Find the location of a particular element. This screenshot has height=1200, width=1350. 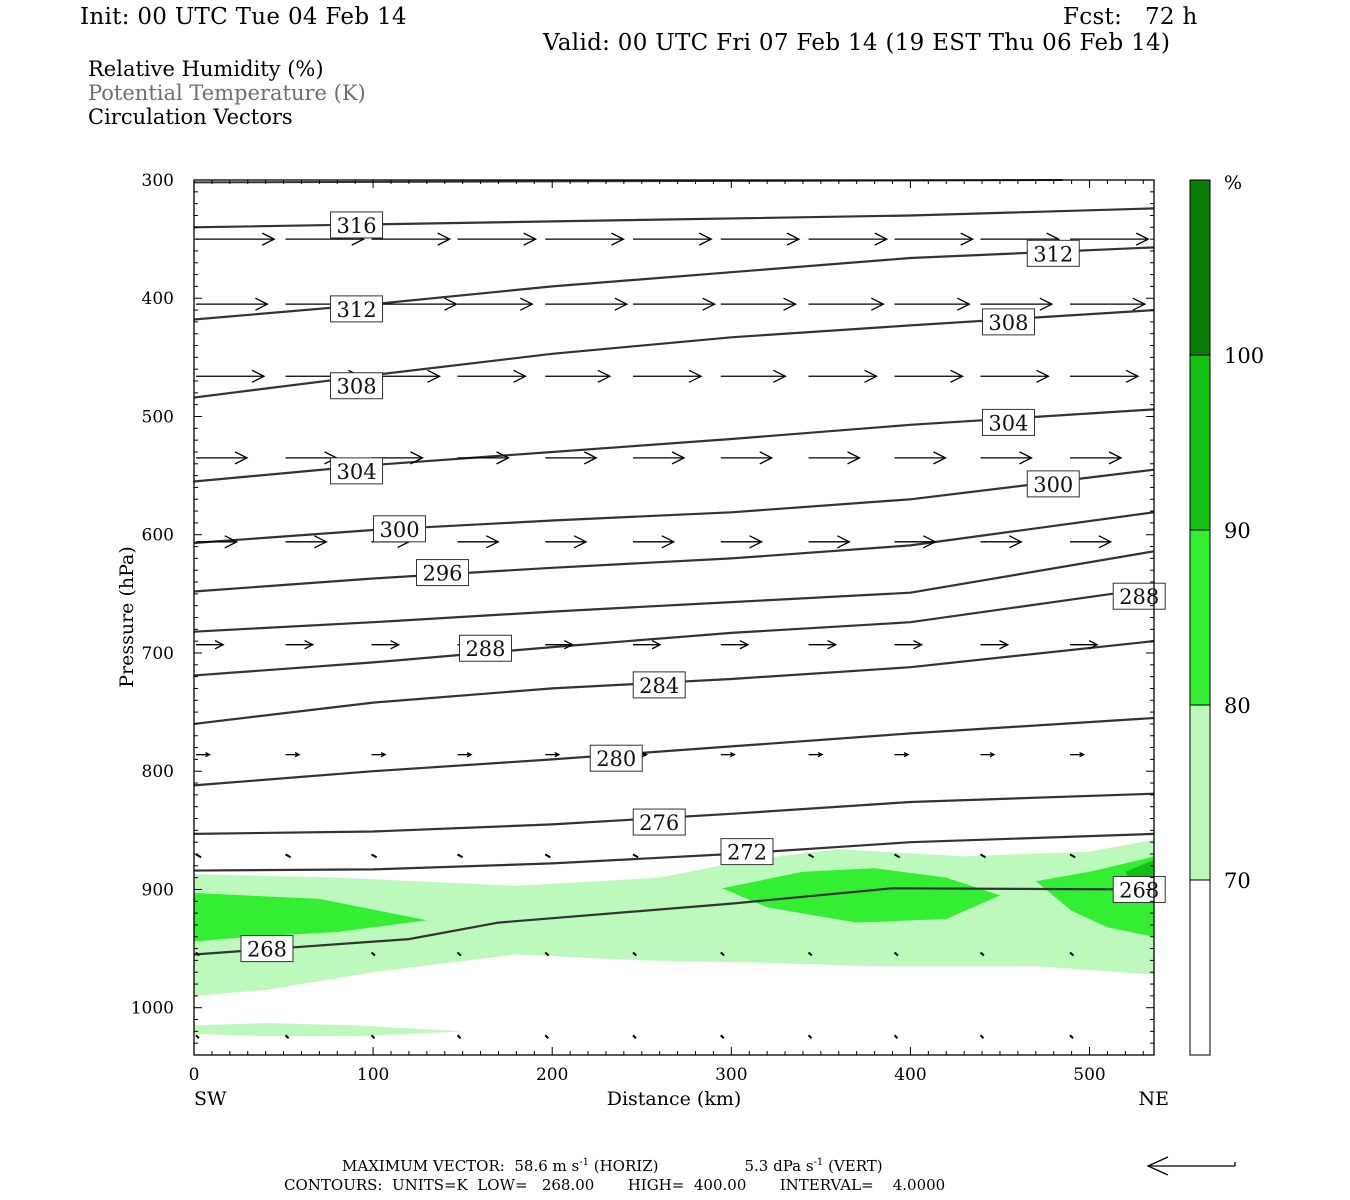

forecast-hour: Fcst: 72 h is located at coordinates (1130, 17).